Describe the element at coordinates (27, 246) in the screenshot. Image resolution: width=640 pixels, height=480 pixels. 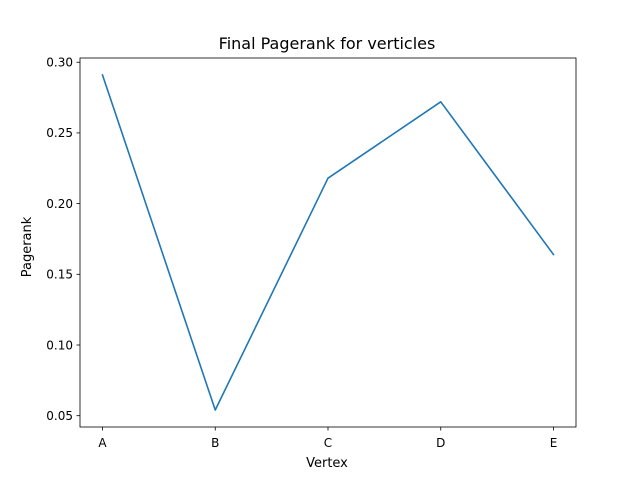
I see `y-axis-label: Pagerank` at that location.